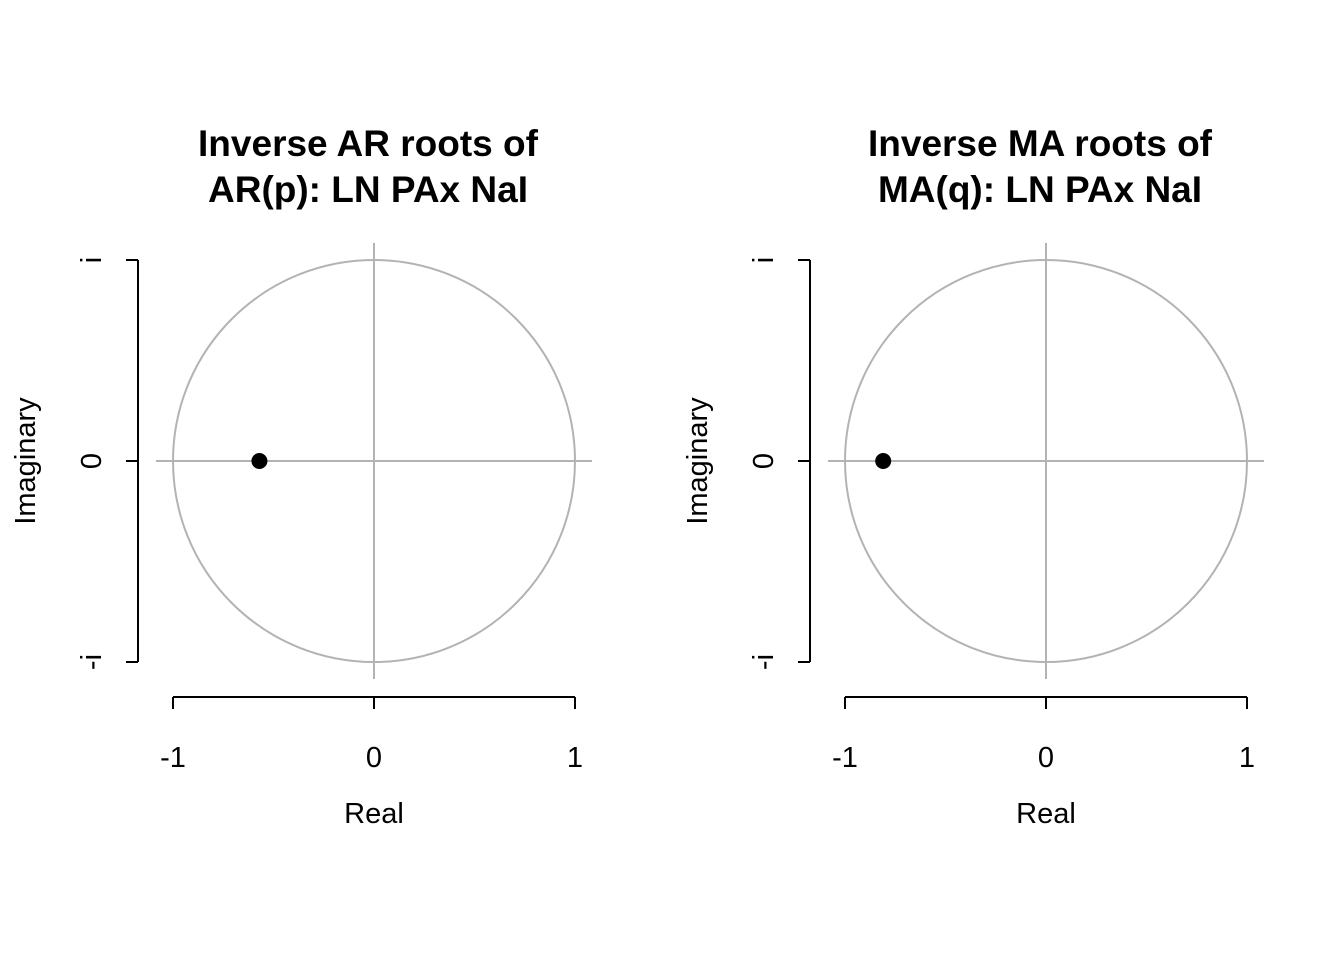 The width and height of the screenshot is (1344, 960). Describe the element at coordinates (368, 189) in the screenshot. I see `chart-title-line-2: AR(p): LN PAx NaI` at that location.